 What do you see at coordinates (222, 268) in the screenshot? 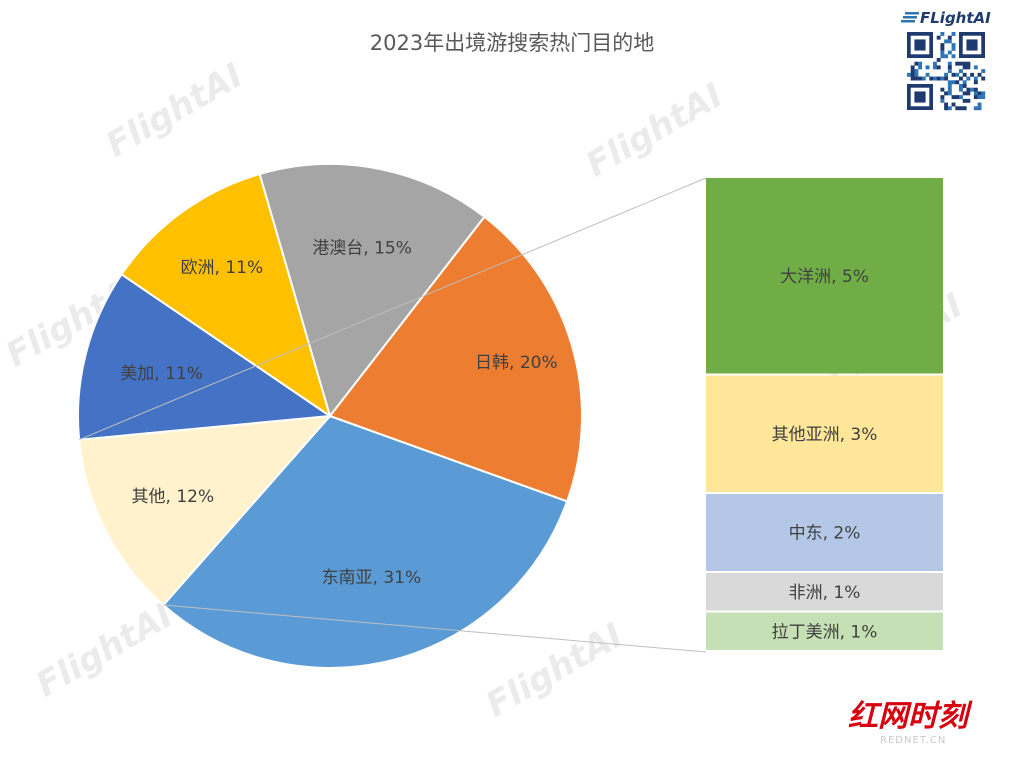
I see `pie-label: 欧洲, 11%` at bounding box center [222, 268].